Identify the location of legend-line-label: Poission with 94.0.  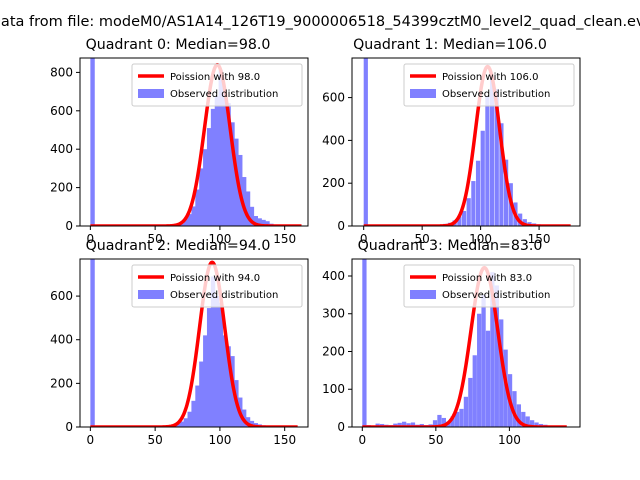
(215, 278).